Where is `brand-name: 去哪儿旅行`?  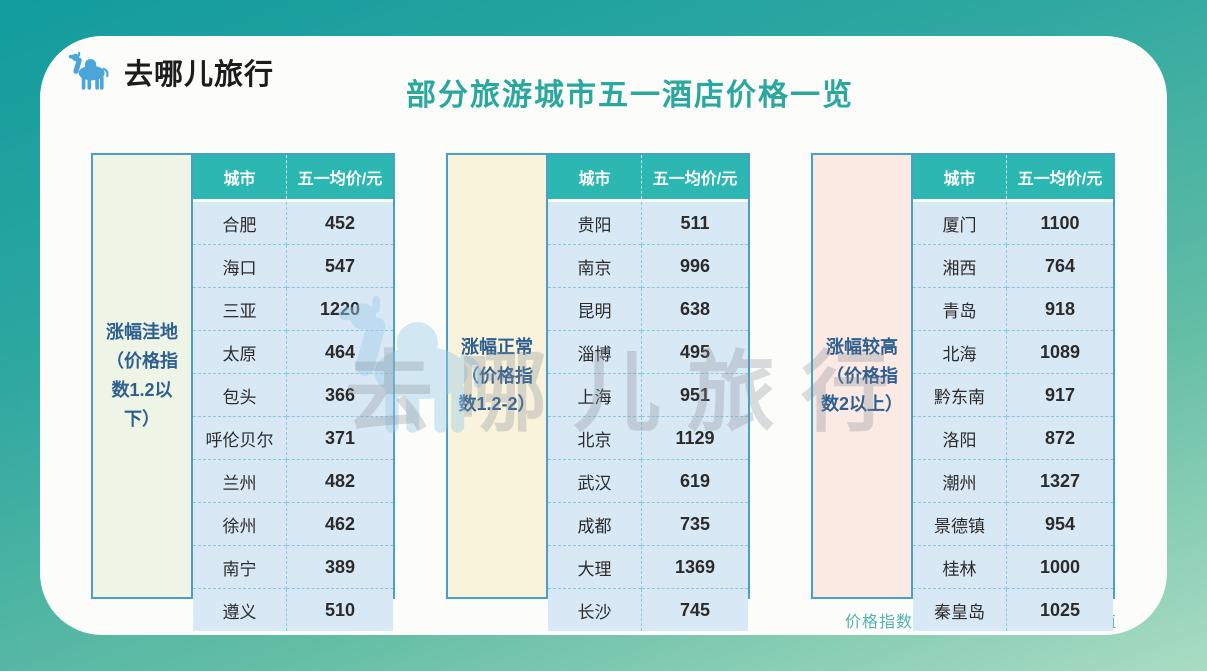
brand-name: 去哪儿旅行 is located at coordinates (199, 75).